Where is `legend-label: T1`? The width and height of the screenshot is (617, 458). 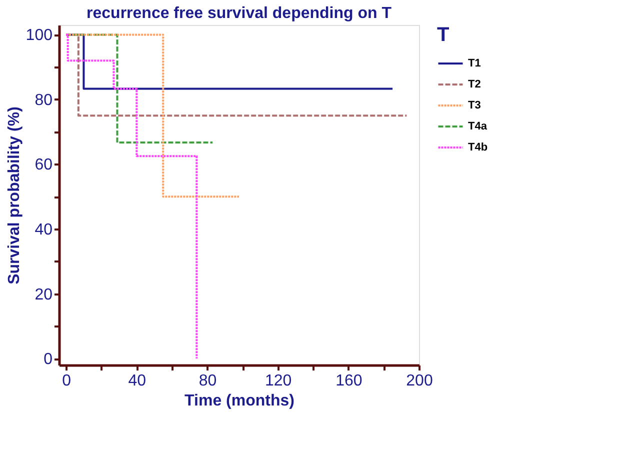 legend-label: T1 is located at coordinates (474, 64).